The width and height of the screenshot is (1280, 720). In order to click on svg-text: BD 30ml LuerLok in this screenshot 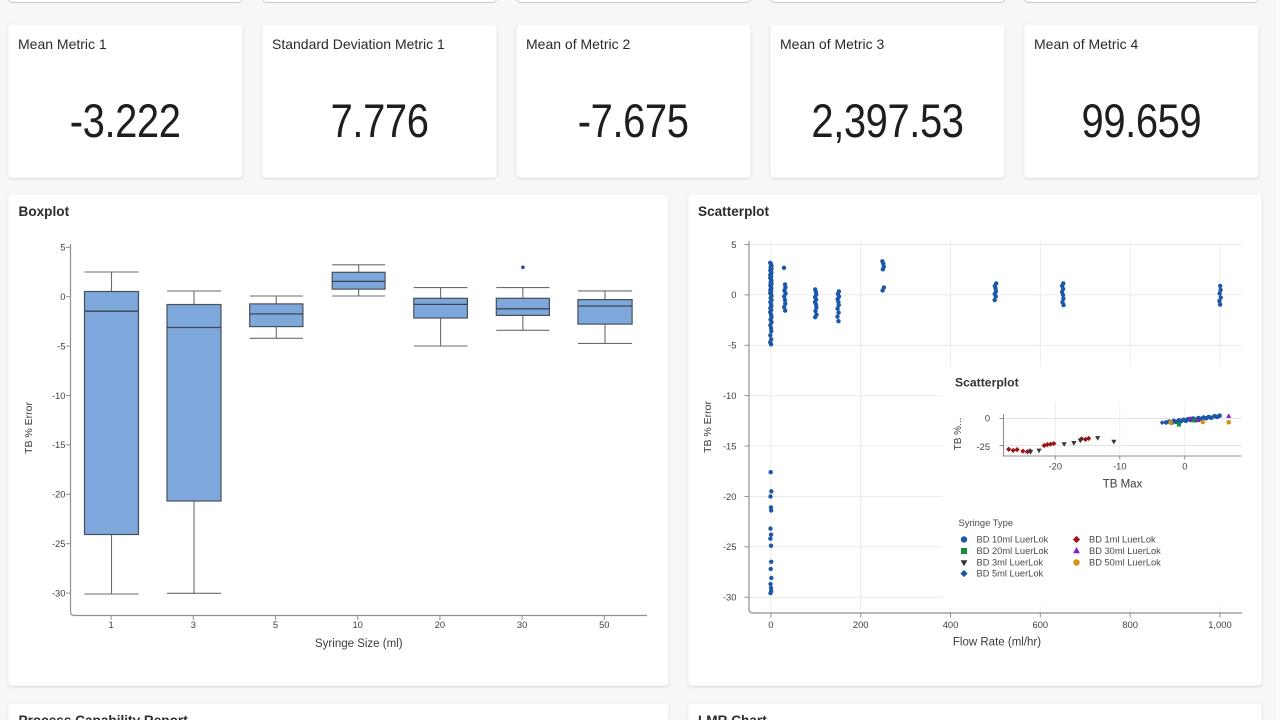, I will do `click(1125, 551)`.